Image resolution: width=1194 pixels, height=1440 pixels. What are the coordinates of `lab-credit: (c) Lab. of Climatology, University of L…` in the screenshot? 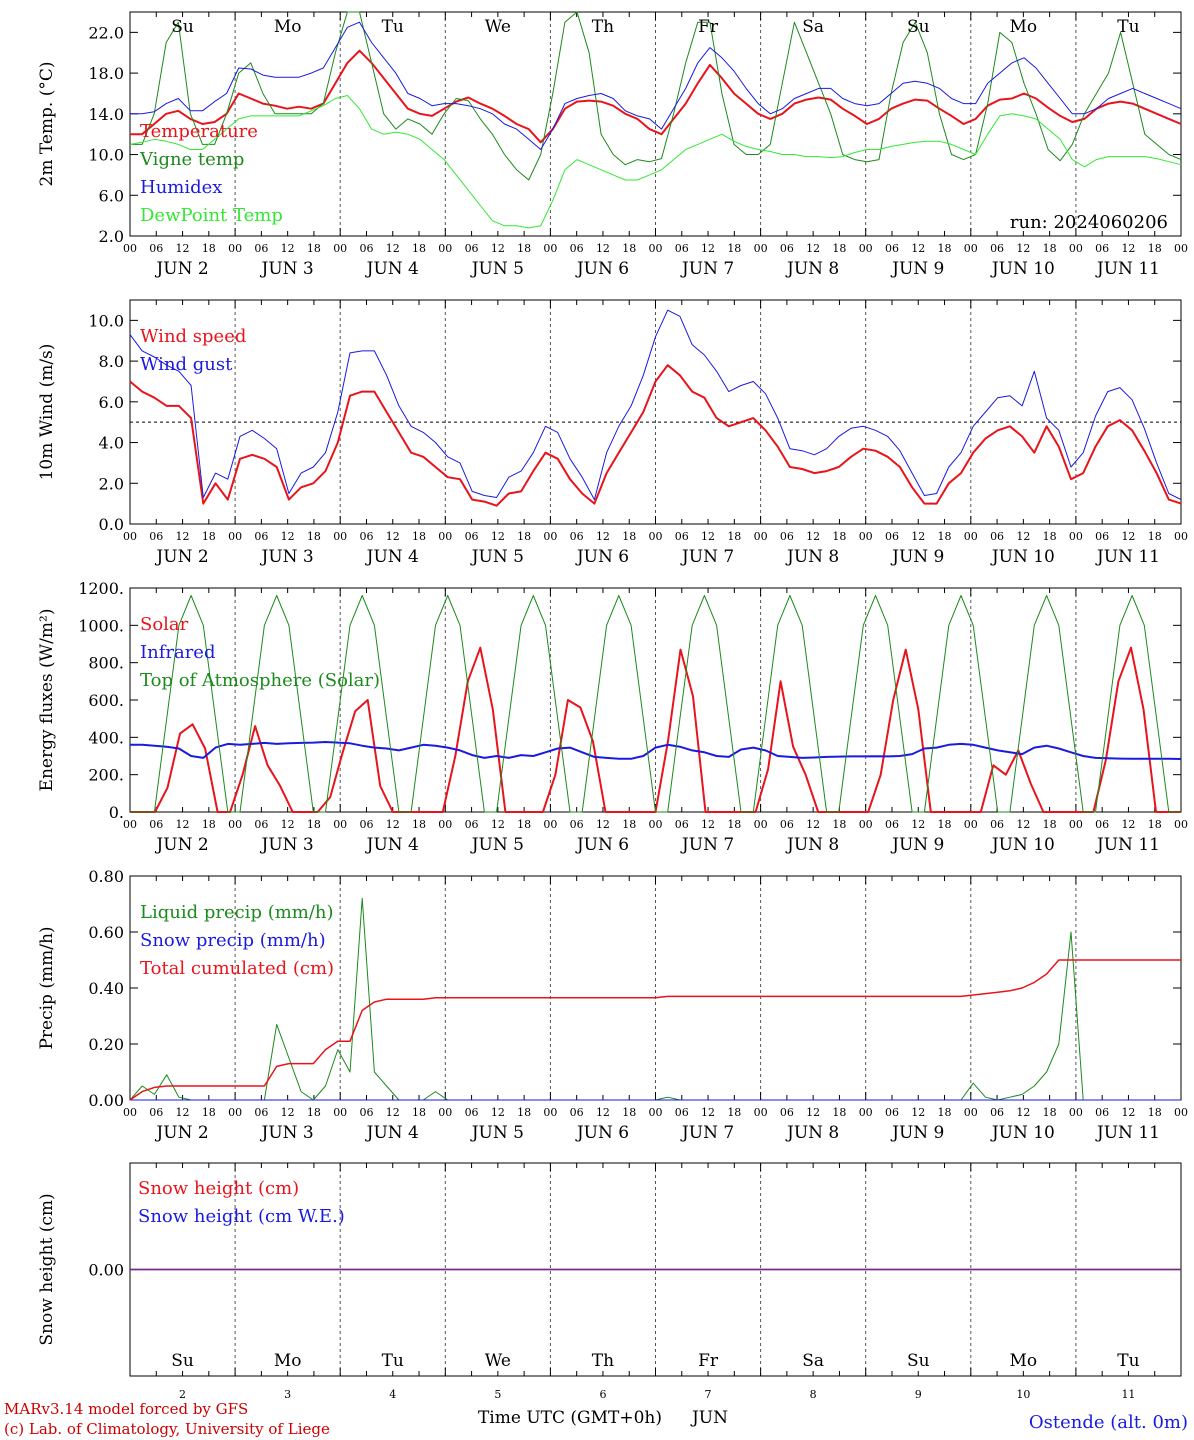 It's located at (167, 1429).